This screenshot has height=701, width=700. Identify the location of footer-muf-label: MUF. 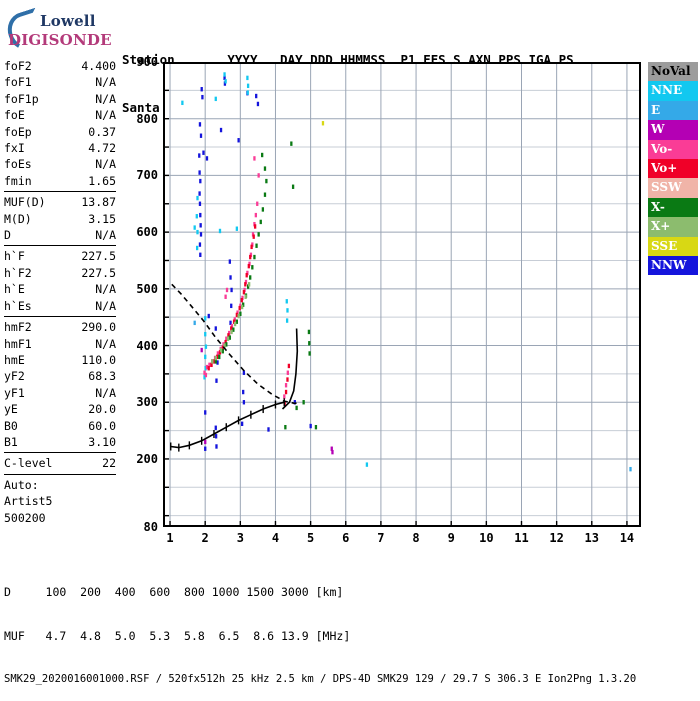
(18, 635).